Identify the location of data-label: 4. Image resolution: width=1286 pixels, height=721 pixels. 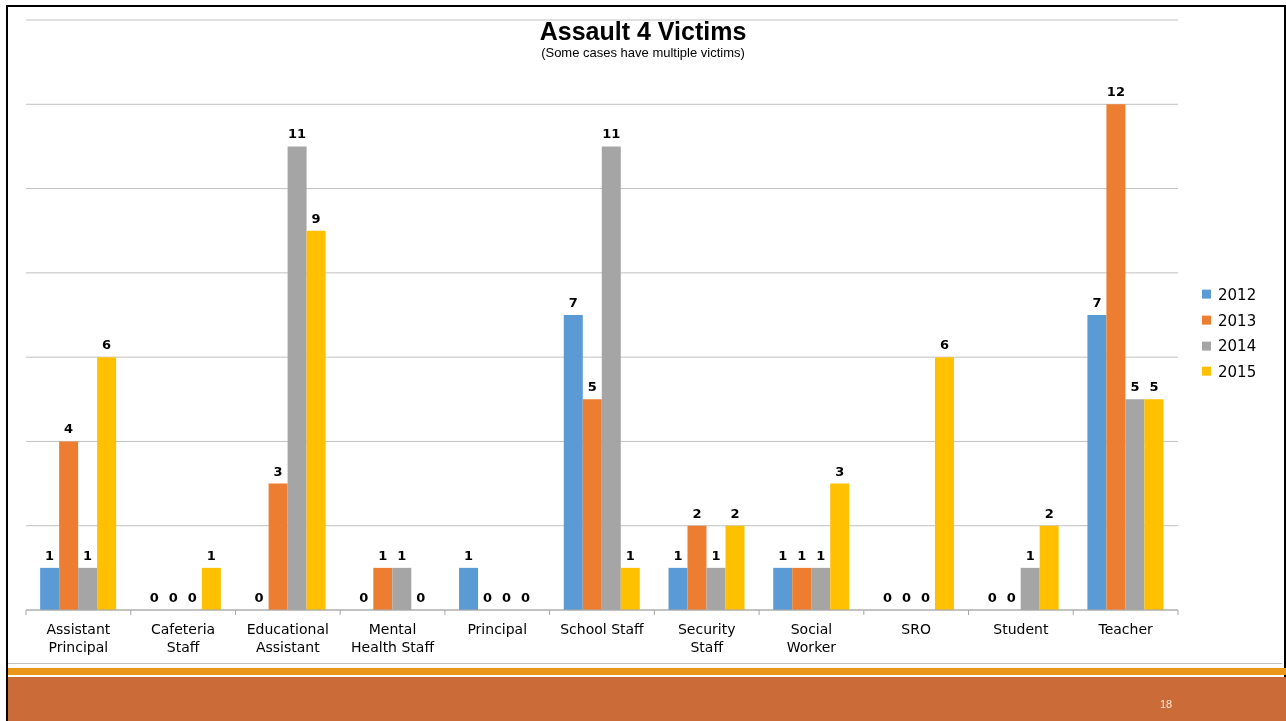
(69, 429).